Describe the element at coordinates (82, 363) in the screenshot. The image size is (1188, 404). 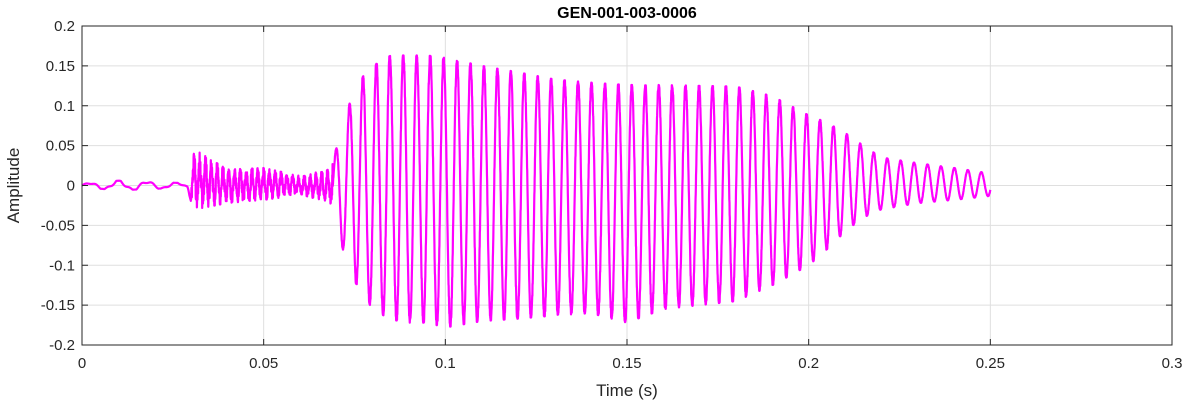
I see `x-tick-label: 0` at that location.